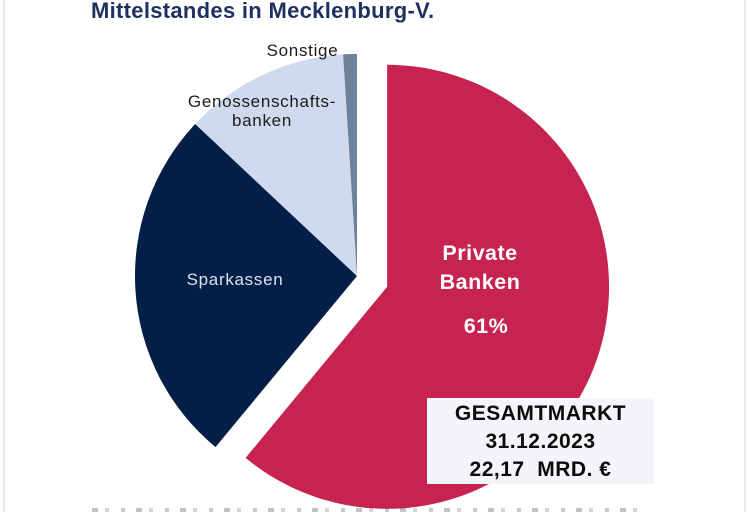 This screenshot has width=748, height=512. What do you see at coordinates (350, 165) in the screenshot?
I see `pie-slice-sonstige` at bounding box center [350, 165].